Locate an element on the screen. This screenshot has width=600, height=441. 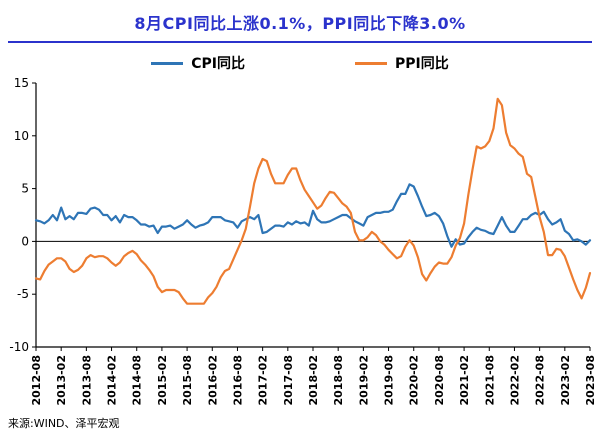
svg-text: 2017-02 is located at coordinates (263, 380).